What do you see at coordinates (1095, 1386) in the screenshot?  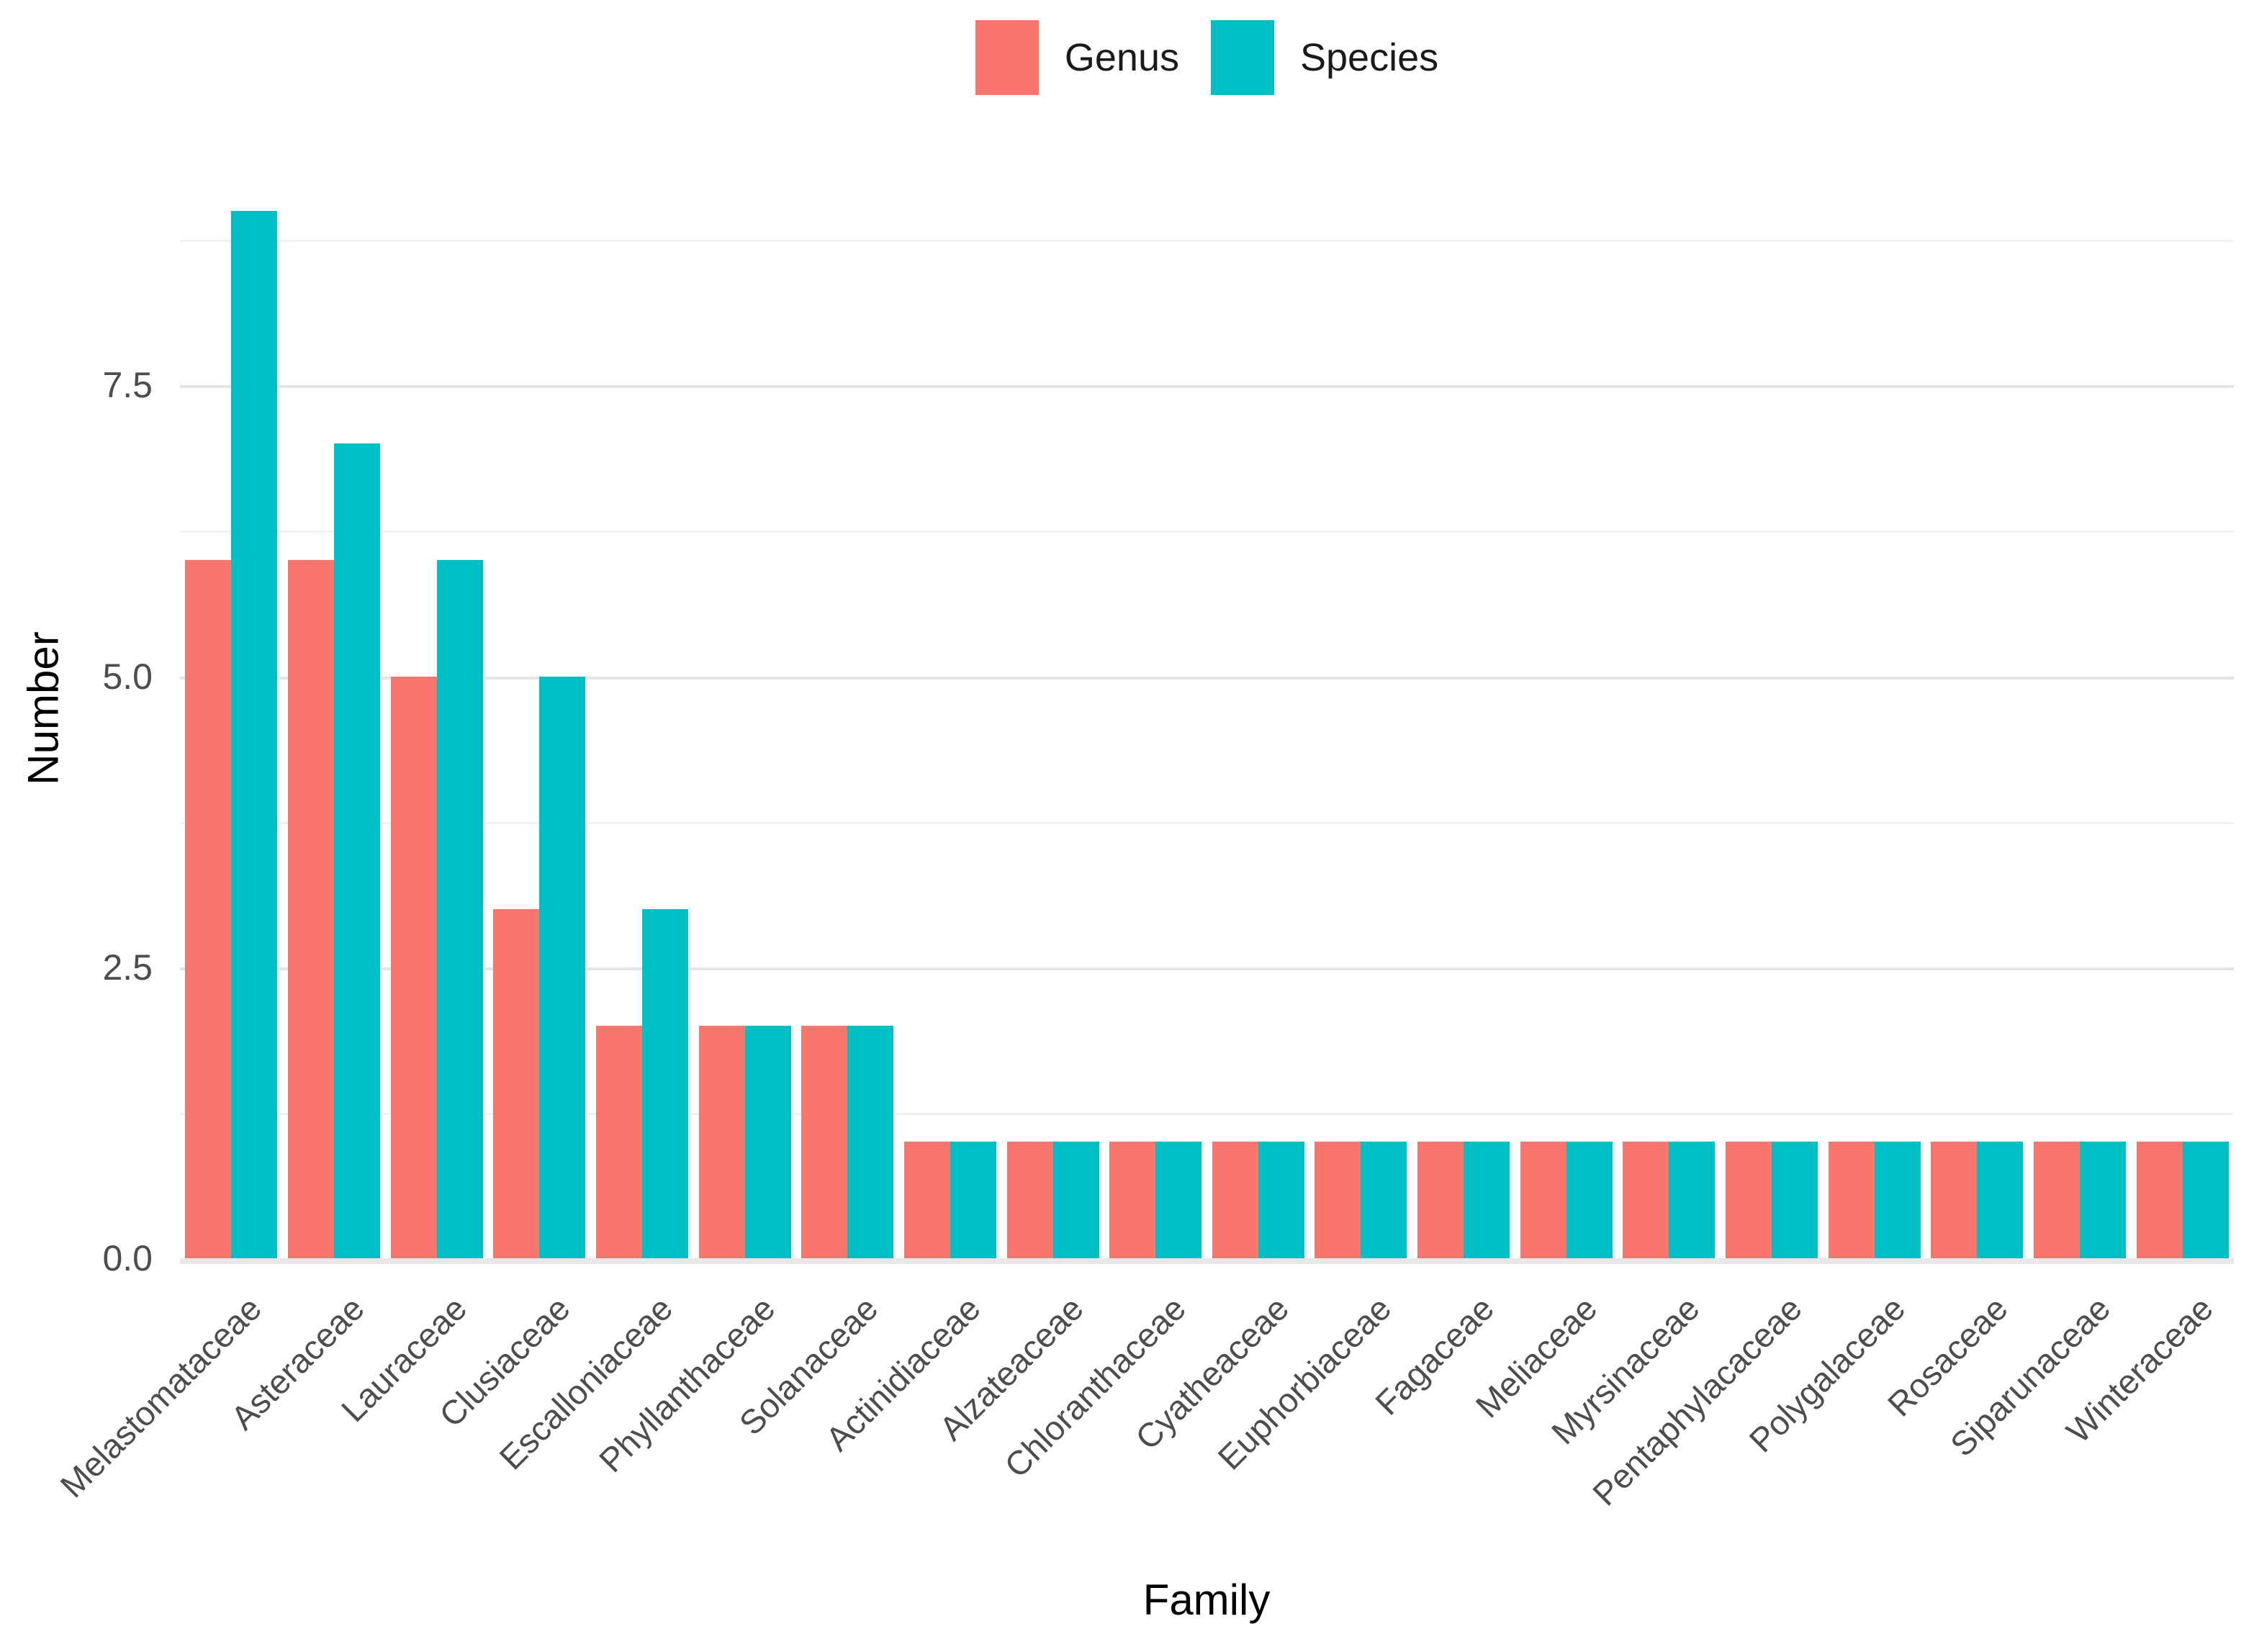 I see `x-label-chloranthaceae: Chloranthaceae` at bounding box center [1095, 1386].